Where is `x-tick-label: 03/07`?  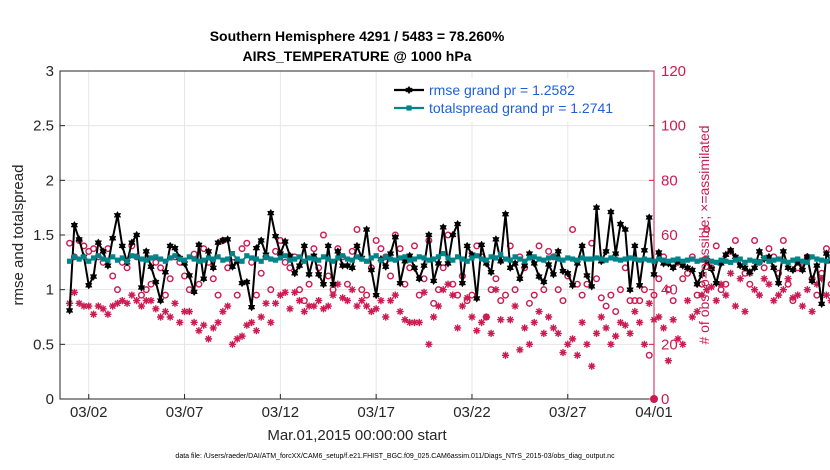
x-tick-label: 03/07 is located at coordinates (185, 412).